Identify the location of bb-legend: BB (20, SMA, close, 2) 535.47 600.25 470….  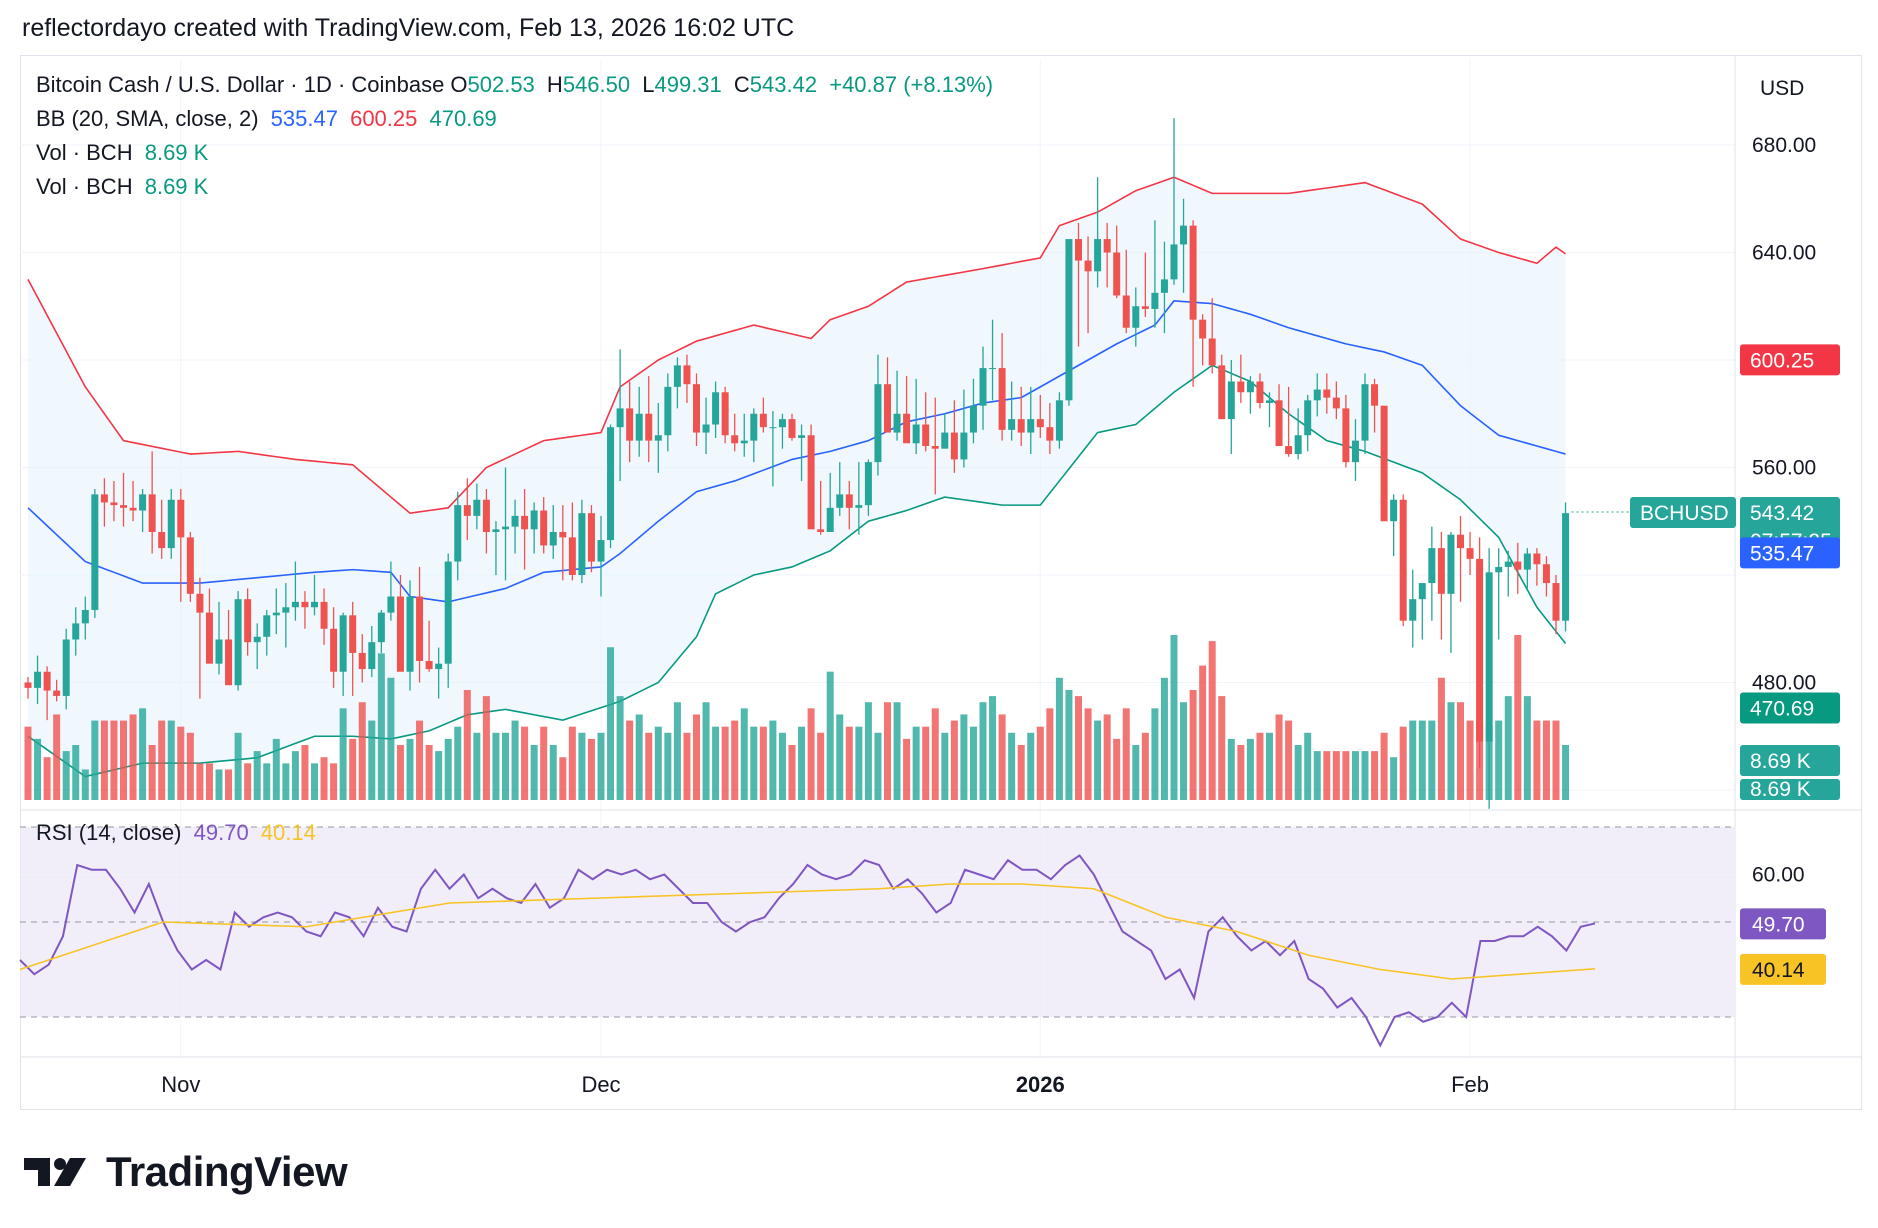
(269, 119).